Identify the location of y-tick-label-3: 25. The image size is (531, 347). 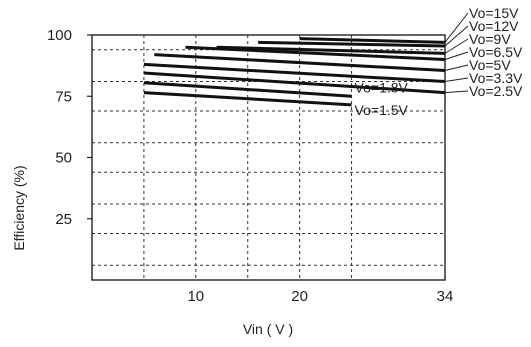
(63, 219).